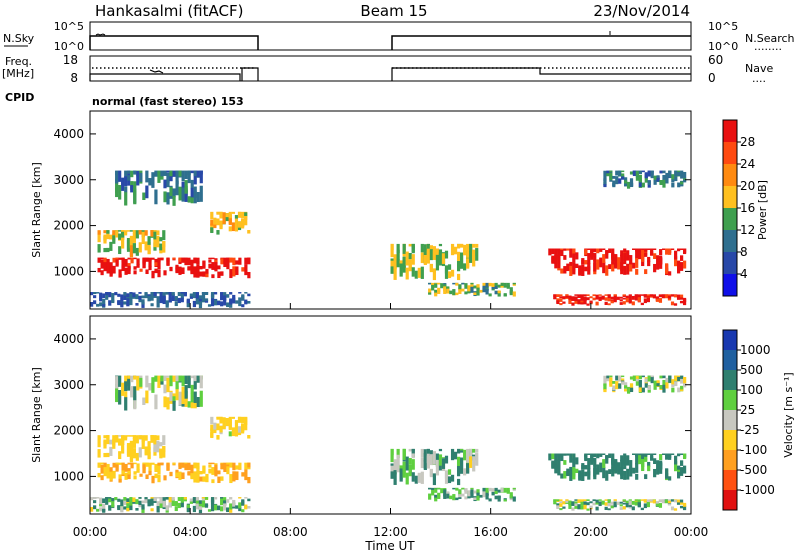 Image resolution: width=800 pixels, height=554 pixels. I want to click on x-tick-label: 16:00, so click(490, 532).